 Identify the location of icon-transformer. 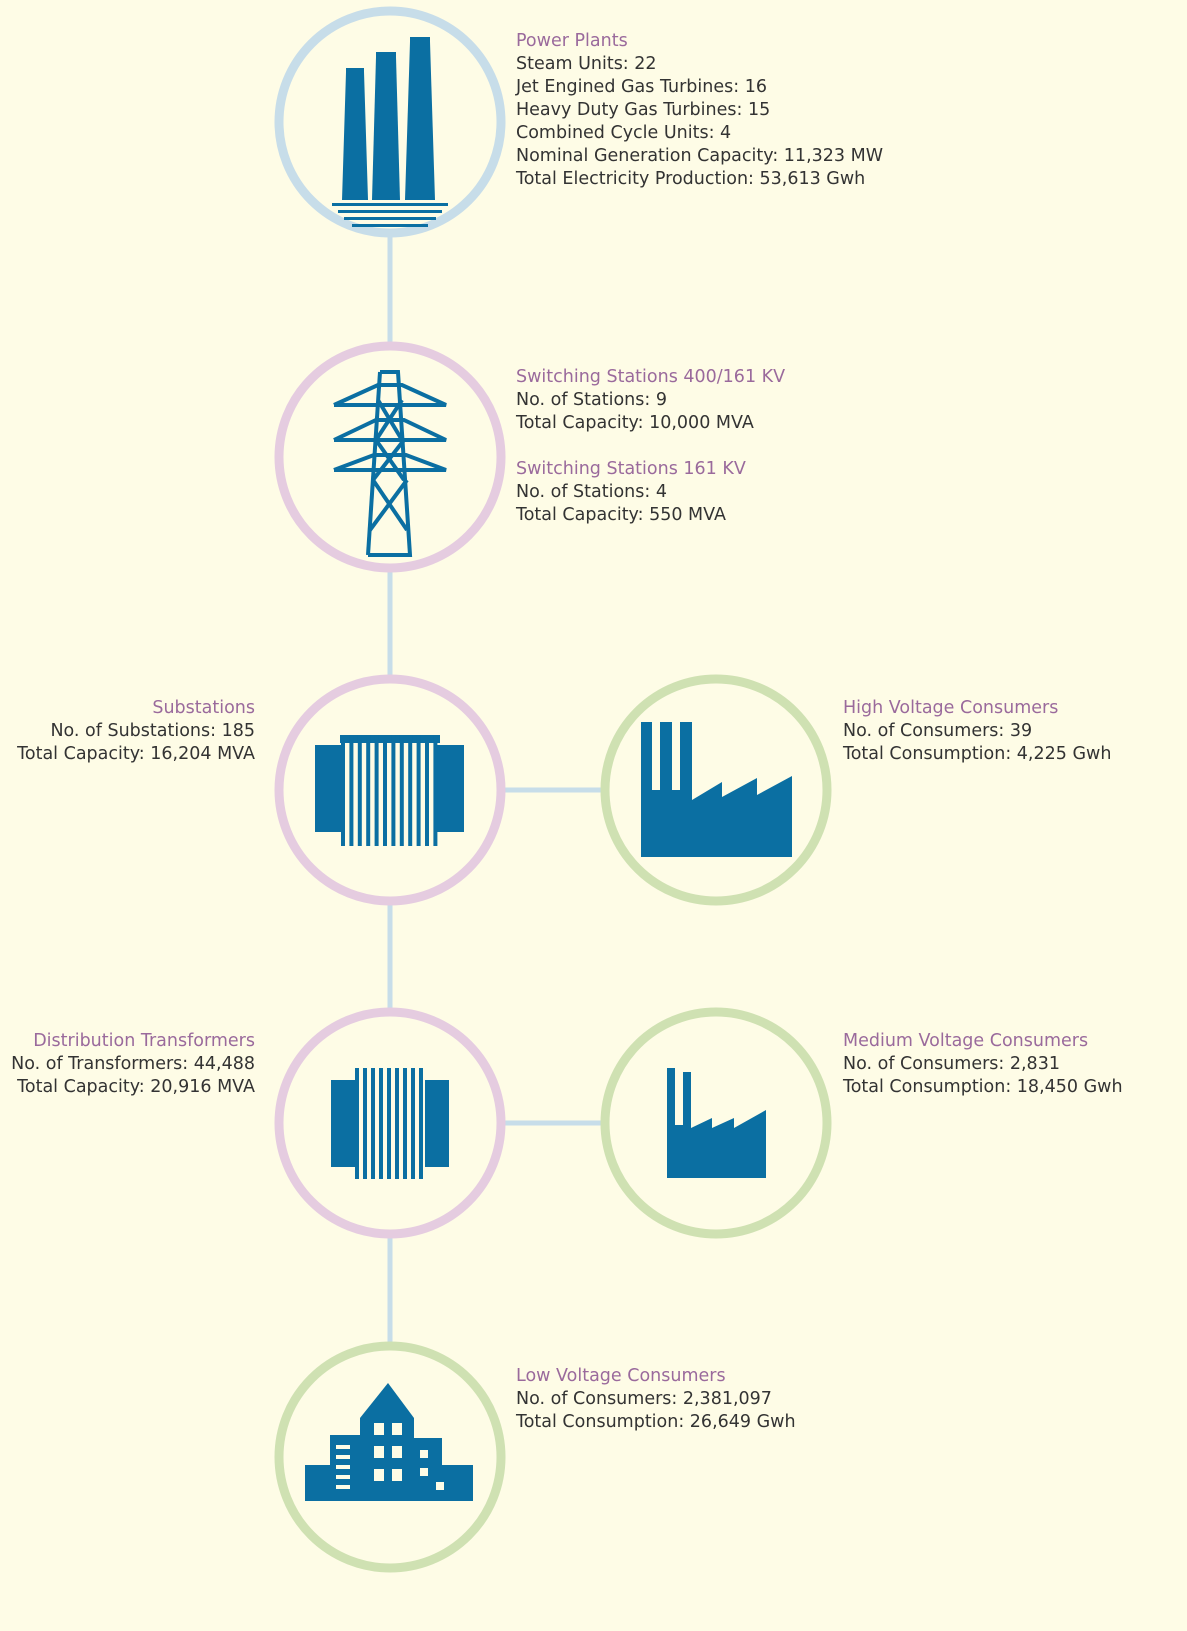
(390, 1123).